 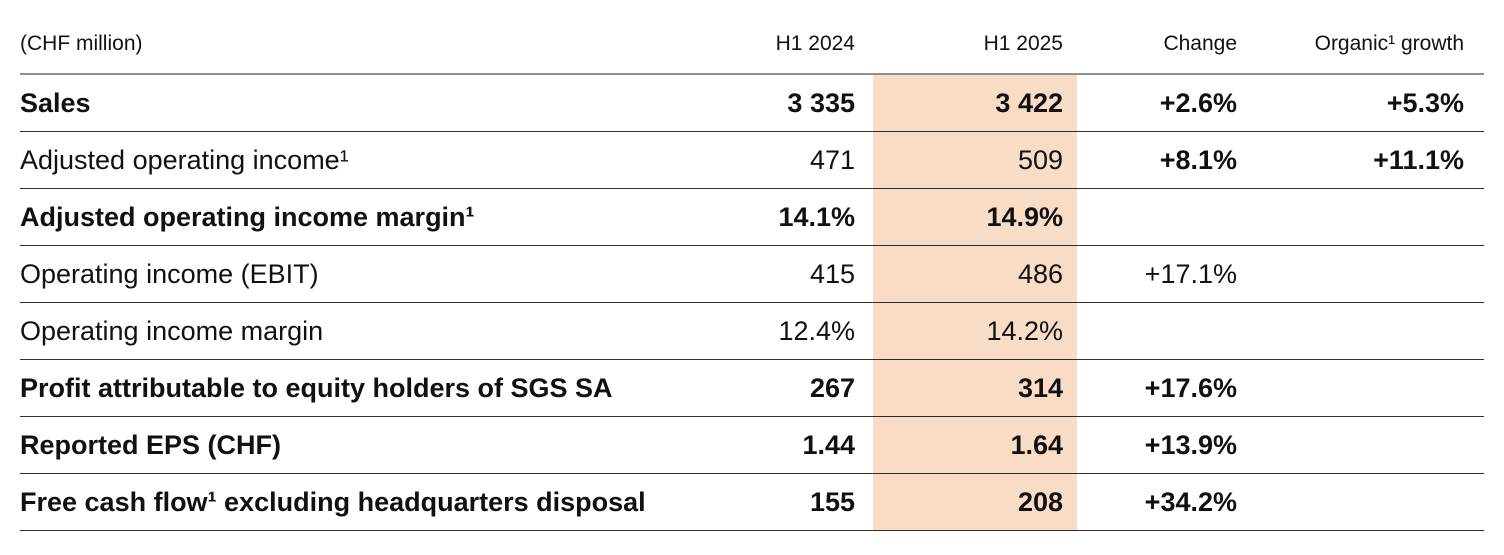 I want to click on column-header-organic-growth: Organic¹ growth, so click(x=1367, y=37).